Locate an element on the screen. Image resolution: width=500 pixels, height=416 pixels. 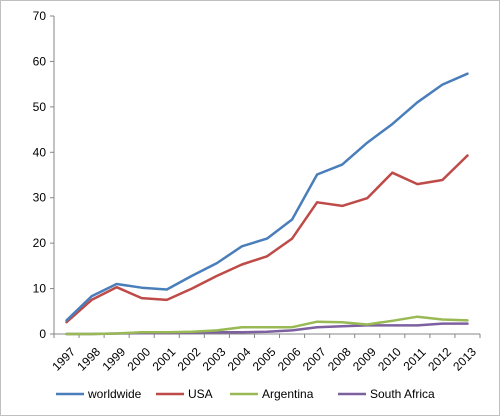
x-tick-label: 2002 is located at coordinates (189, 359).